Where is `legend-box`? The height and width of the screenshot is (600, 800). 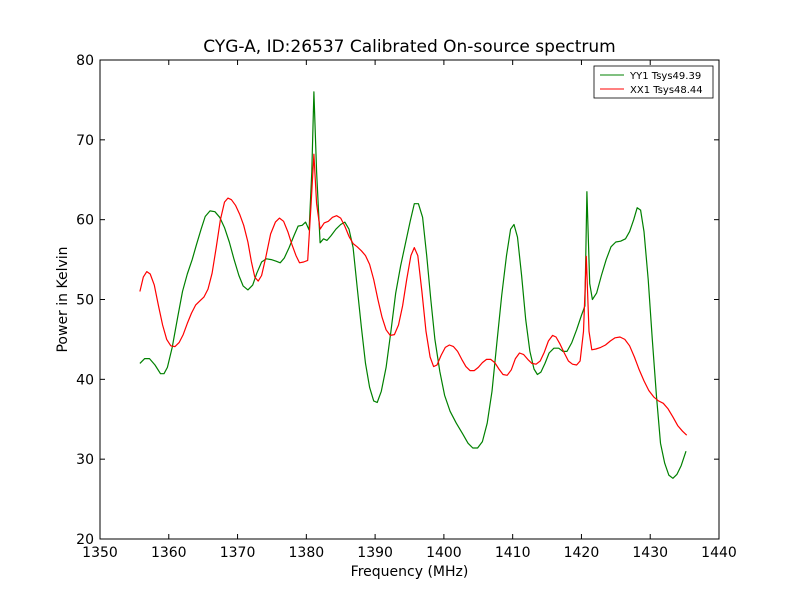
legend-box is located at coordinates (653, 82).